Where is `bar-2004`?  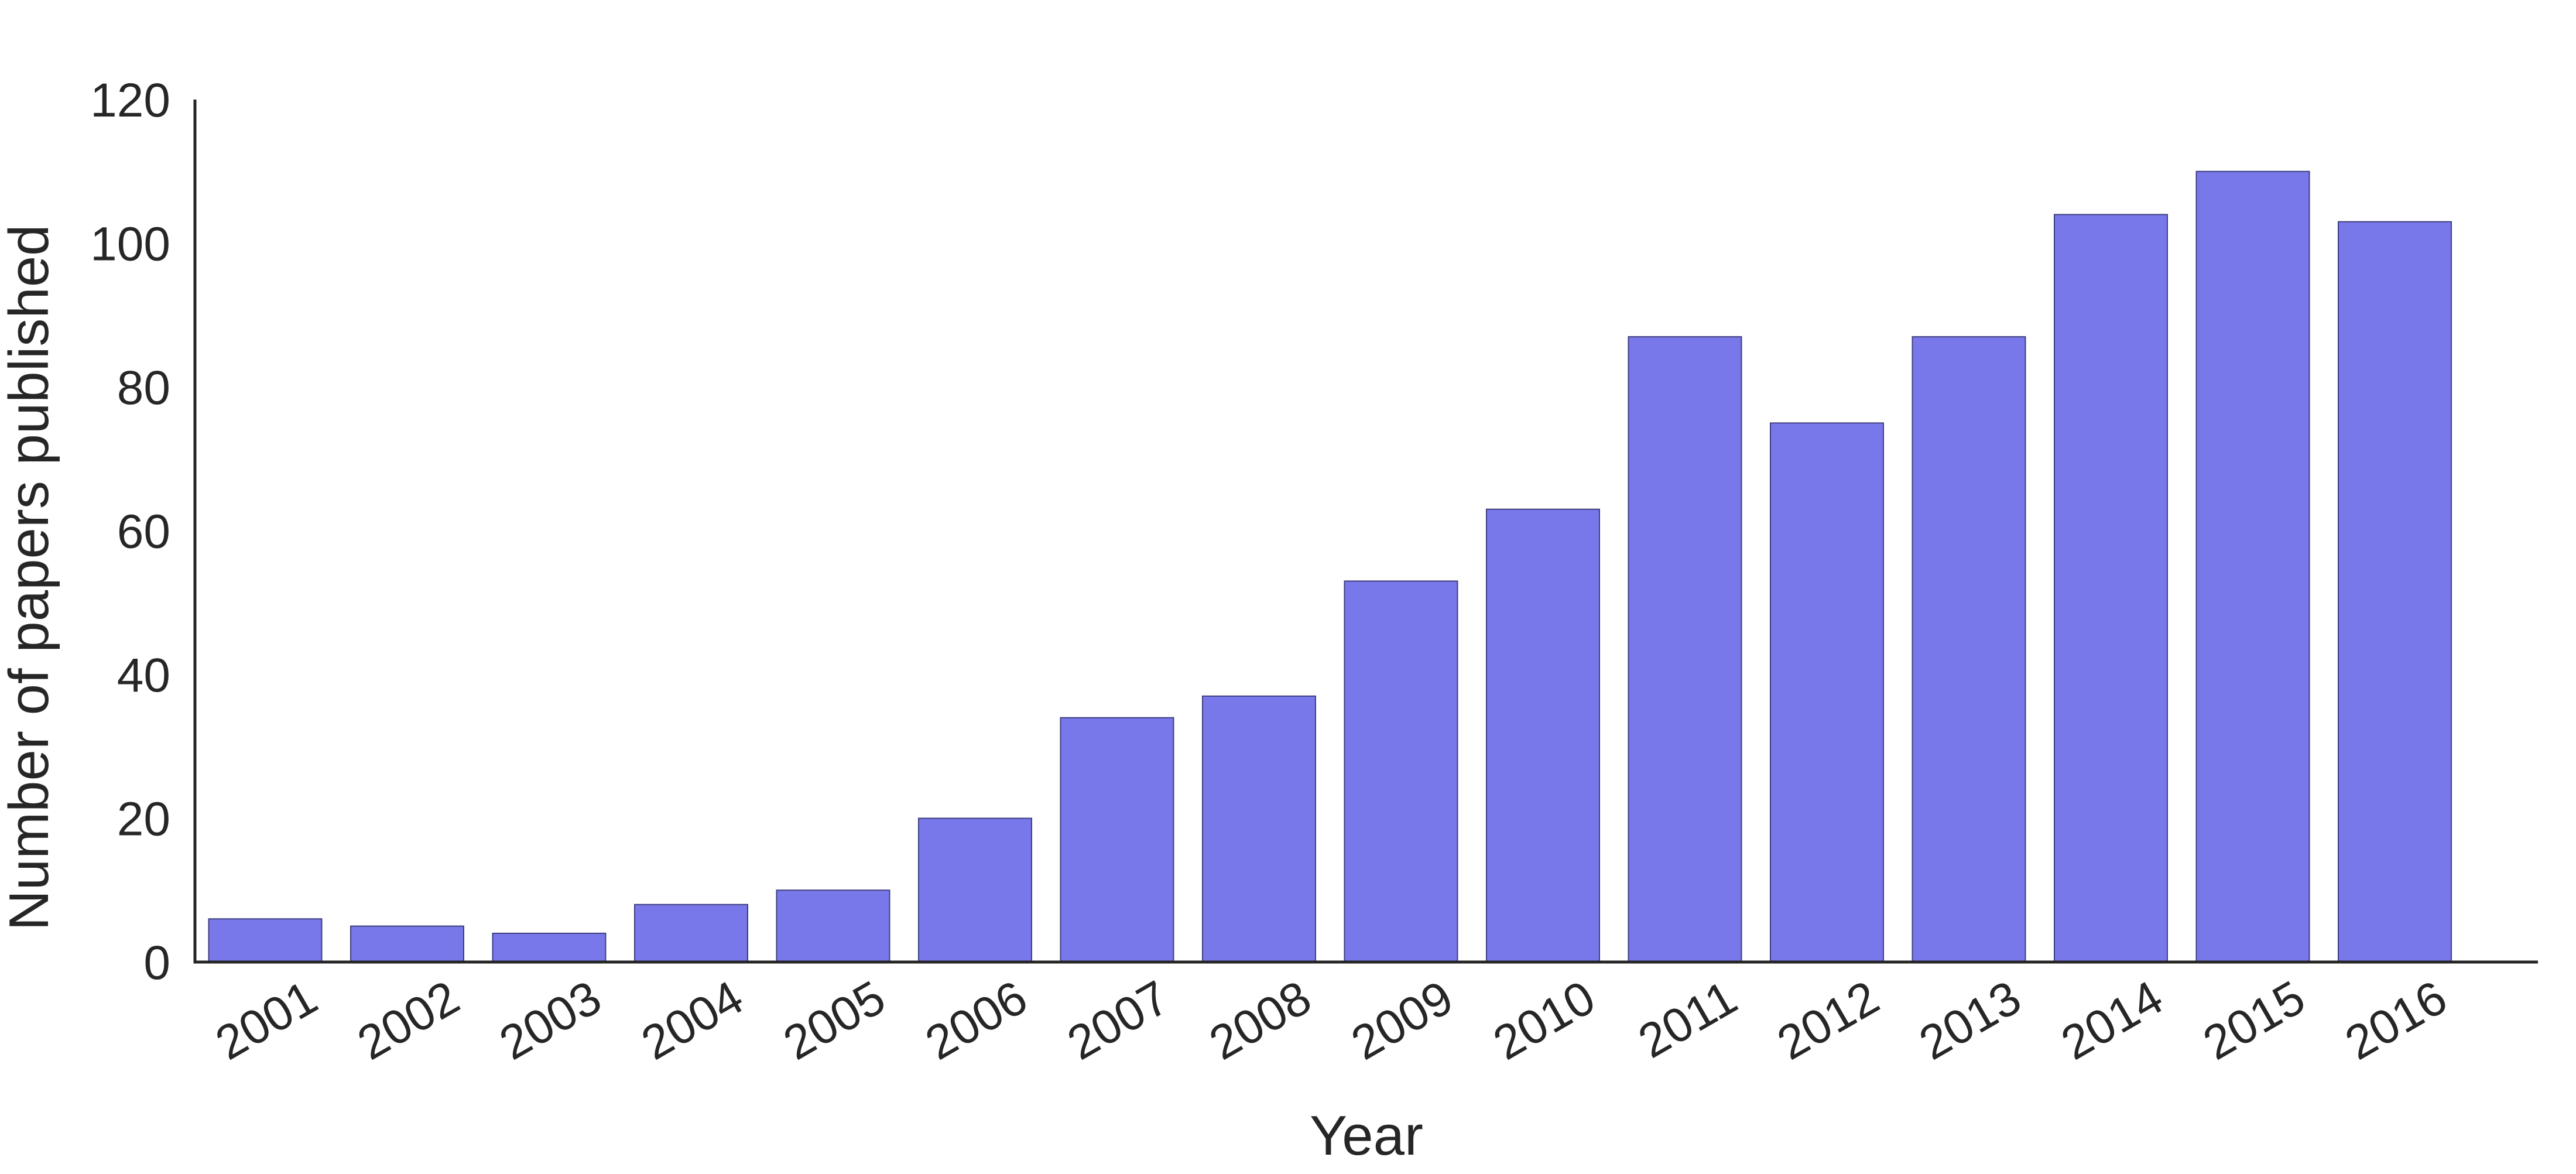
bar-2004 is located at coordinates (691, 933).